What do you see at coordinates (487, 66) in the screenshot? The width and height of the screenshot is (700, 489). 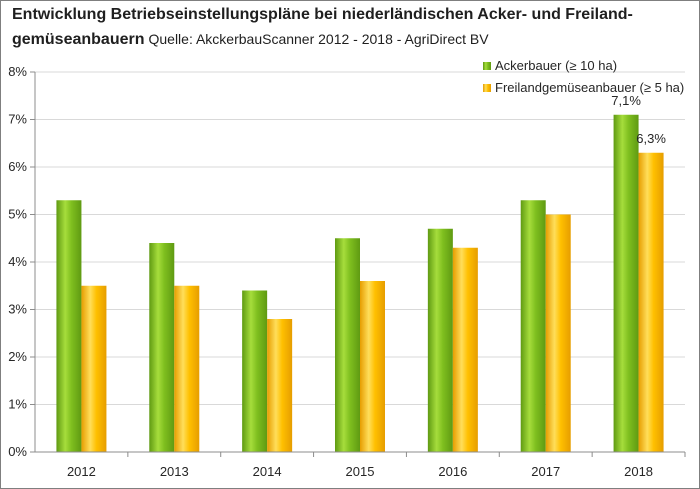 I see `legend-swatch-series1` at bounding box center [487, 66].